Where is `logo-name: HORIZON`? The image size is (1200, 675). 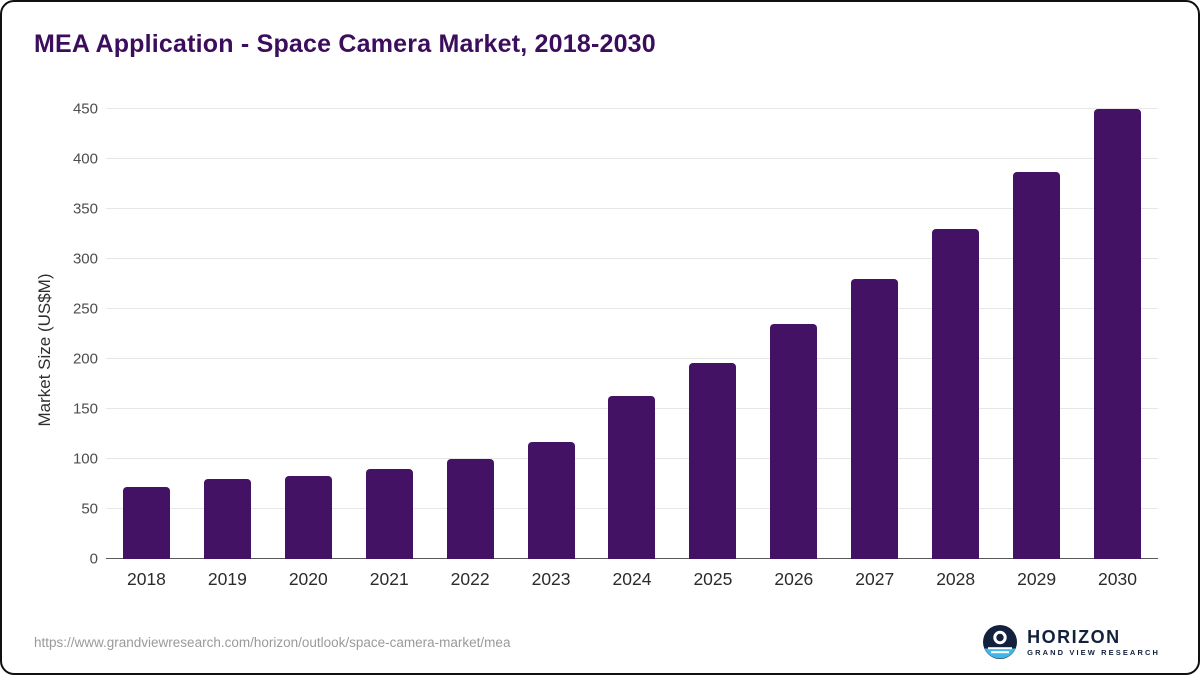 logo-name: HORIZON is located at coordinates (1074, 636).